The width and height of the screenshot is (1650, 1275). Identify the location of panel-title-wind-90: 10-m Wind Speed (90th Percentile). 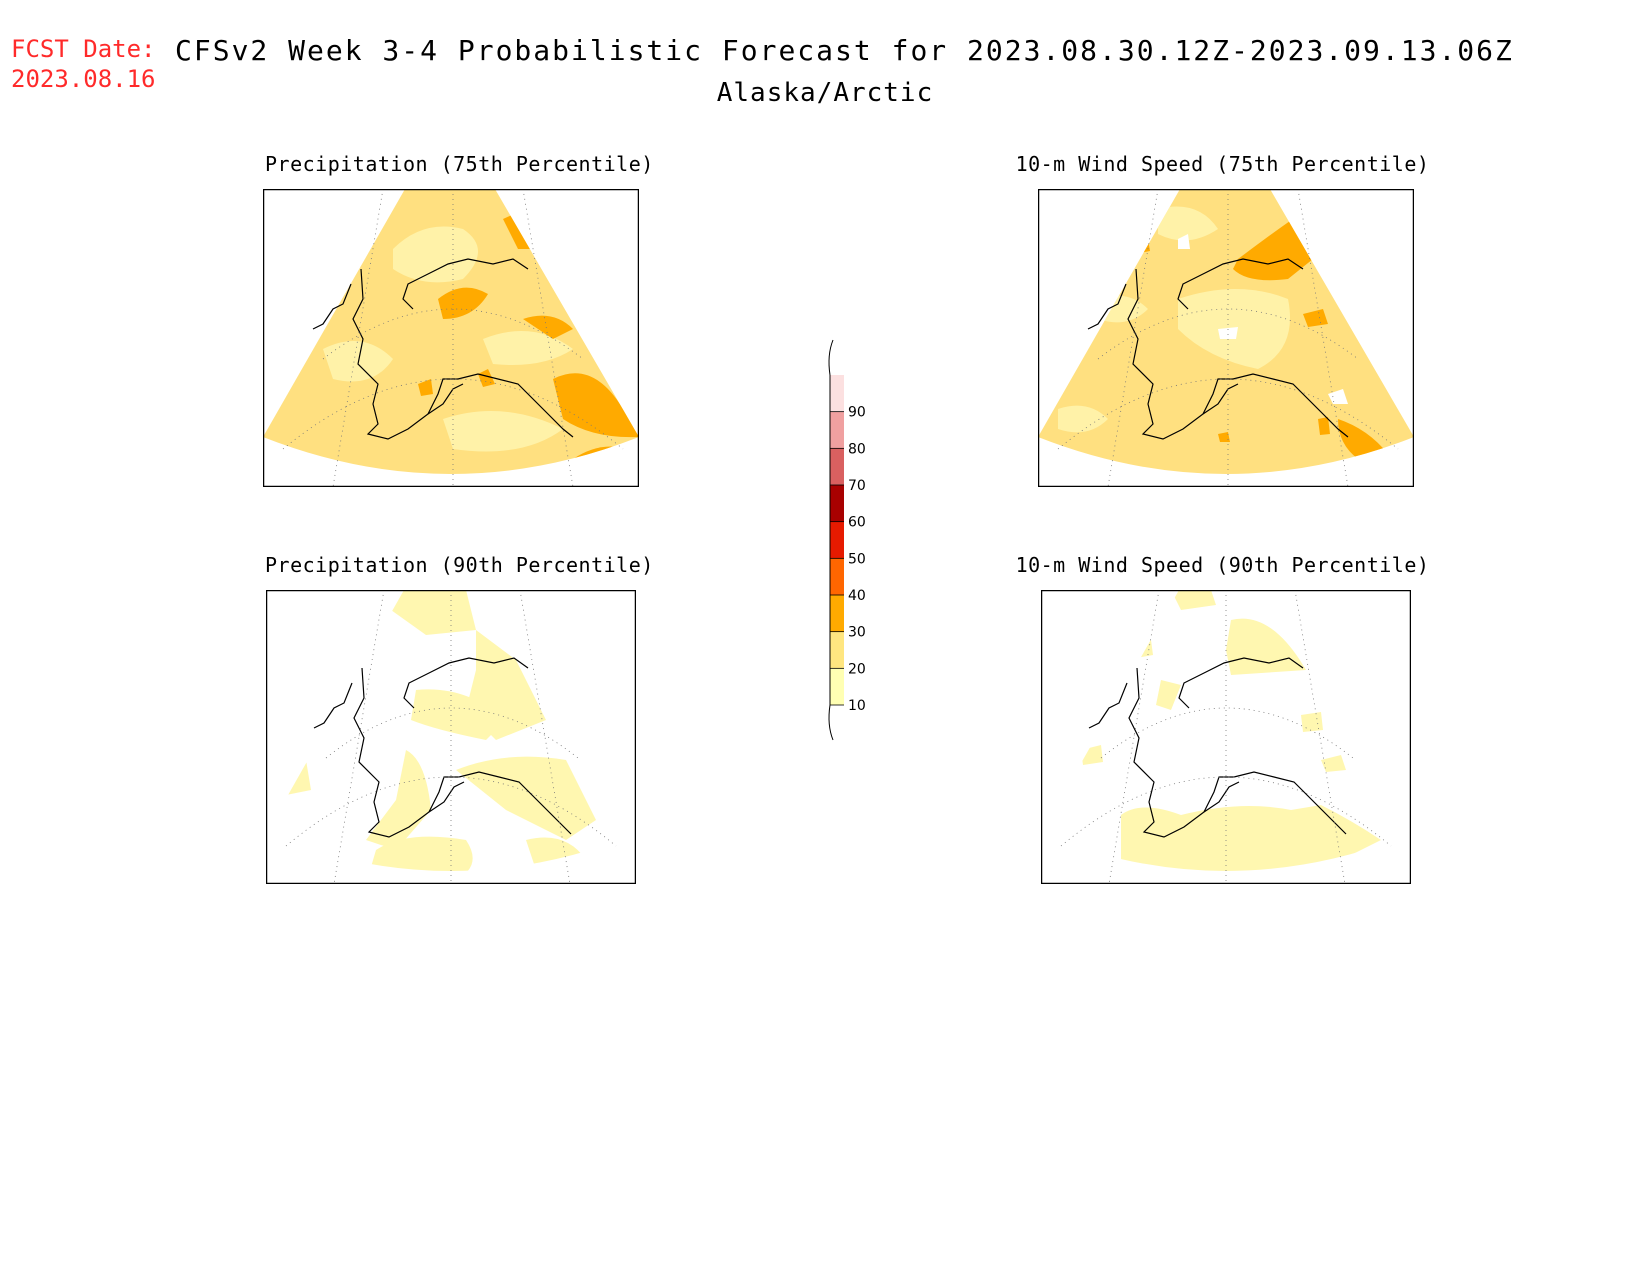
(1222, 565).